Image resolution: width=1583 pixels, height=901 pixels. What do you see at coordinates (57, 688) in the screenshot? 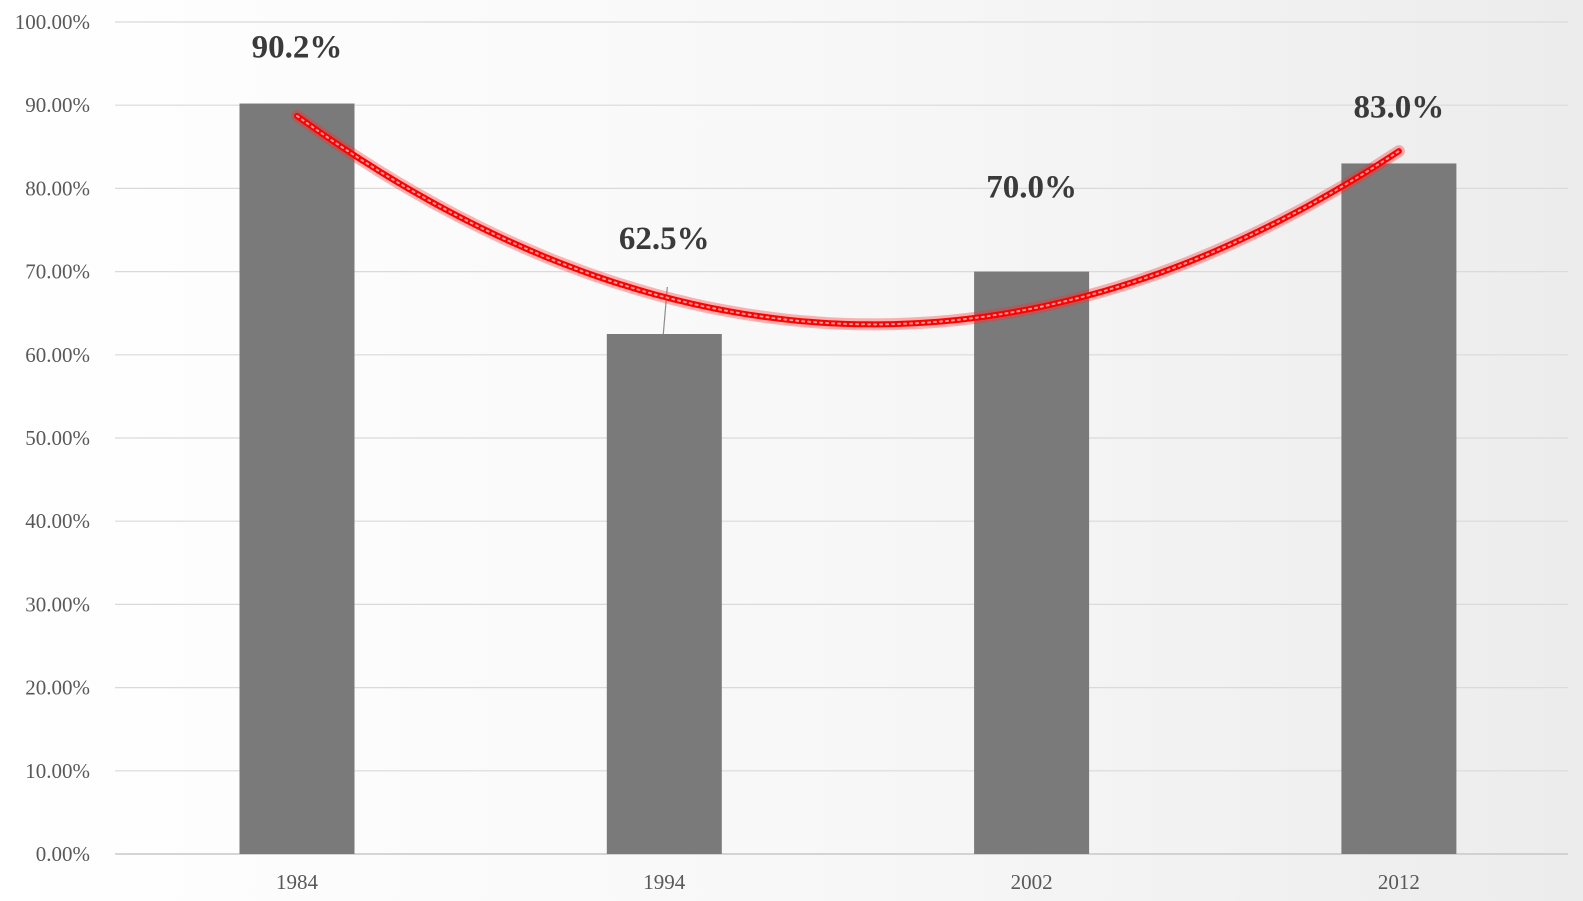
I see `y-tick-label: 20.00%` at bounding box center [57, 688].